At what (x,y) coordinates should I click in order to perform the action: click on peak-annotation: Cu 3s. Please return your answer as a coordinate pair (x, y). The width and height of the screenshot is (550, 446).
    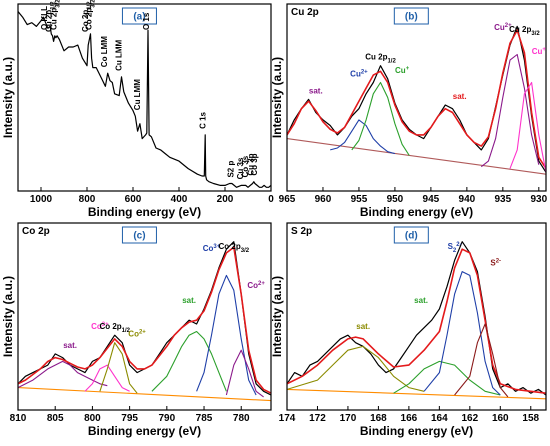
    Looking at the image, I should click on (240, 168).